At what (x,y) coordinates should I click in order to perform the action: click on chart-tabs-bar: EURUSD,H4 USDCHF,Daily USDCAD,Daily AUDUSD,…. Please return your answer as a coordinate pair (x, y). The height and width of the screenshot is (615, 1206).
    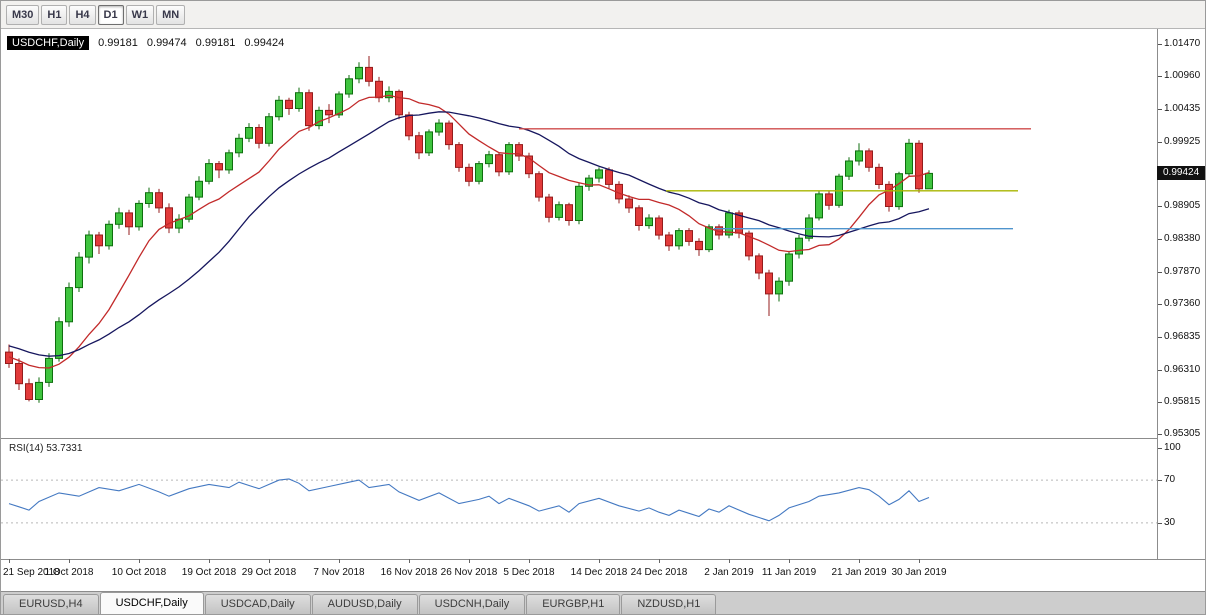
    Looking at the image, I should click on (603, 602).